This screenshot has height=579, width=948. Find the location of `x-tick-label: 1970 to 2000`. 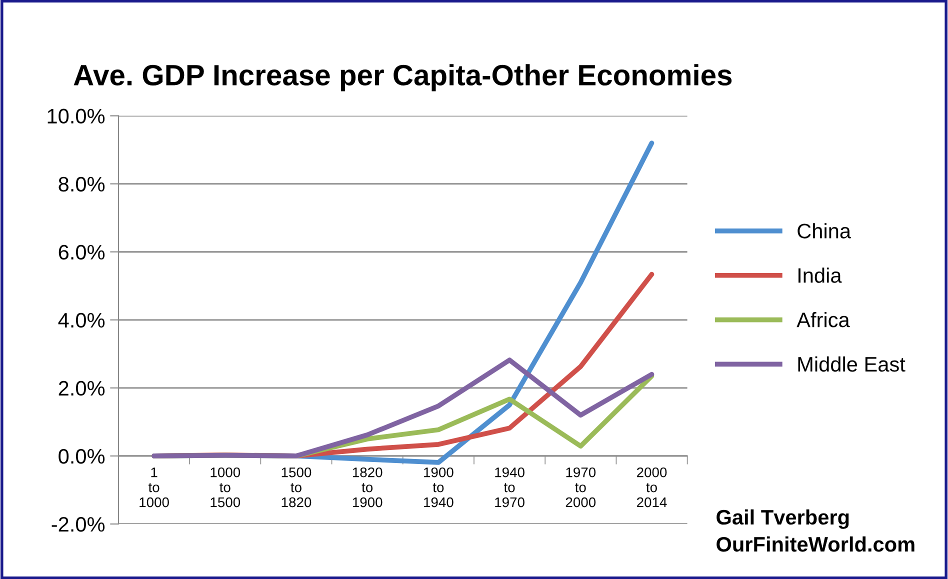

x-tick-label: 1970 to 2000 is located at coordinates (581, 487).